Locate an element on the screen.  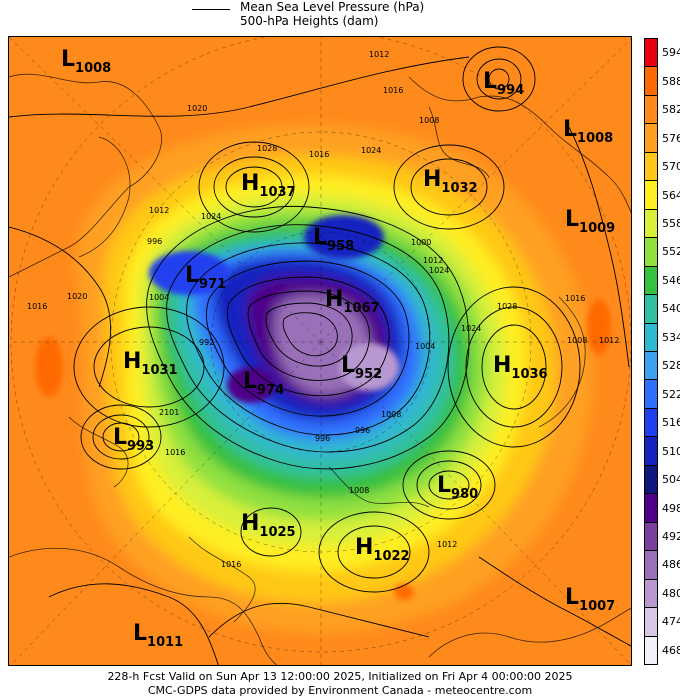
isobar-label-16: 1008 is located at coordinates (577, 340).